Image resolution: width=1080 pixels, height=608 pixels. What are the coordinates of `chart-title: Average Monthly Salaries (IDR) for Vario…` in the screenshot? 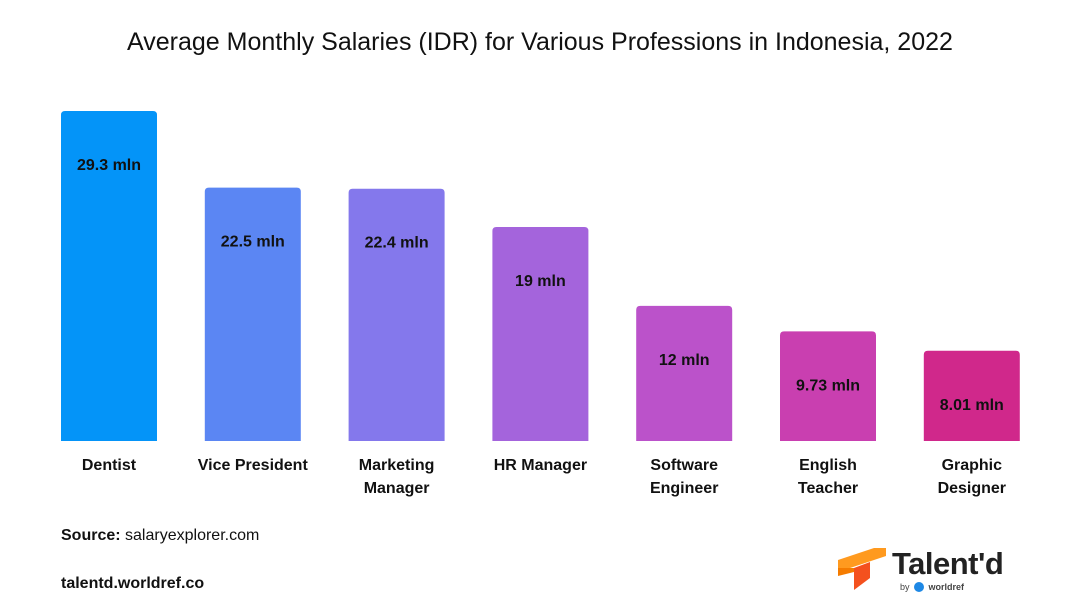 It's located at (540, 42).